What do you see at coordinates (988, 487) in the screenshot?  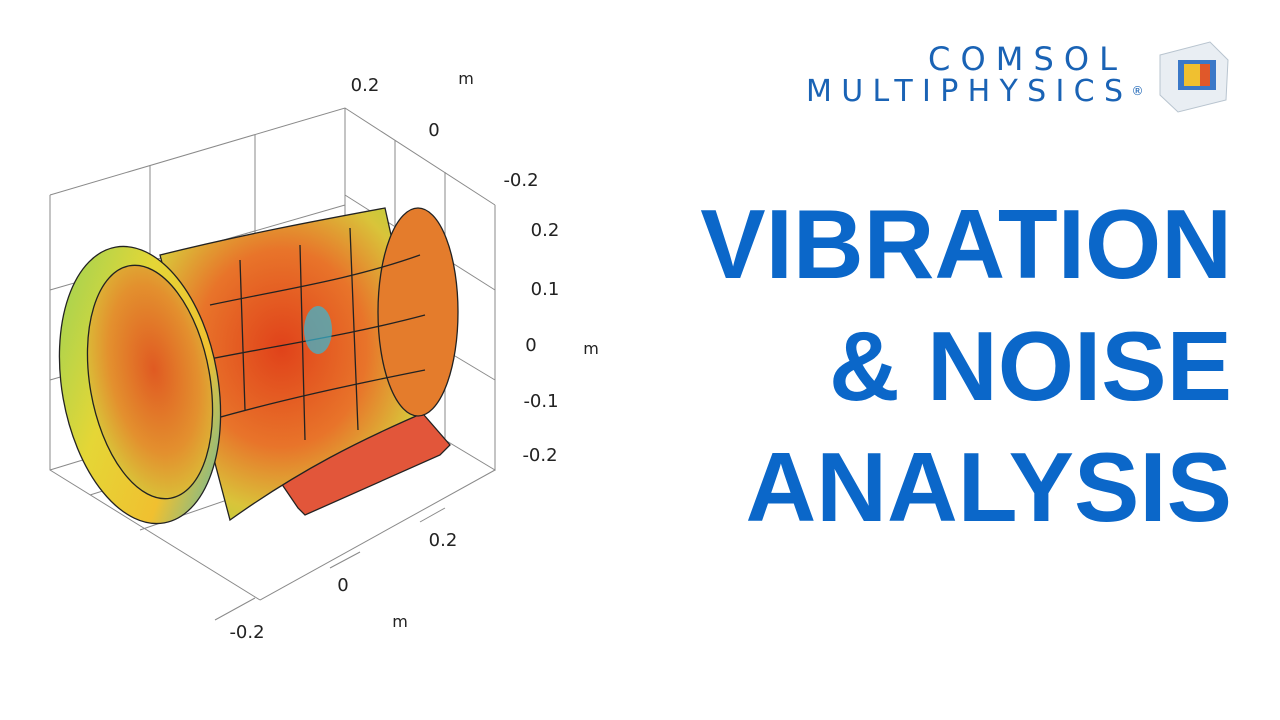 I see `title-line: ANALYSIS` at bounding box center [988, 487].